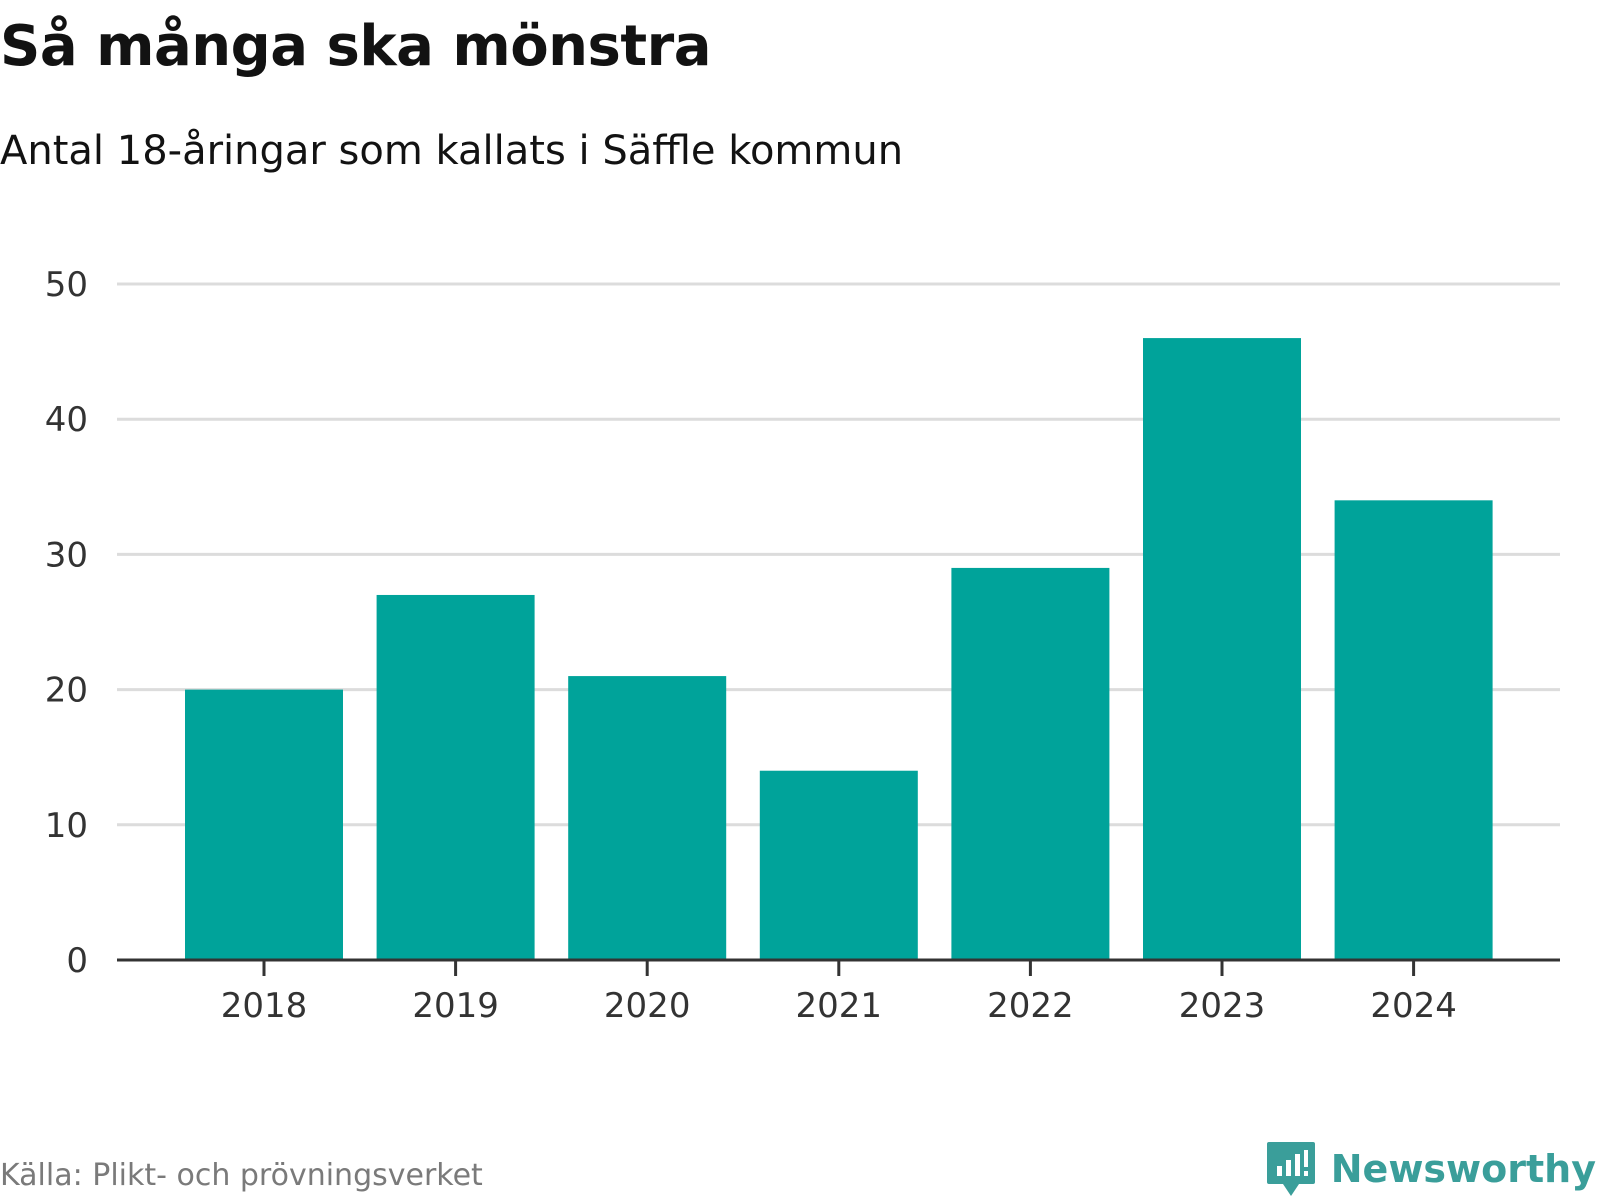 The image size is (1600, 1200). I want to click on bar-2020, so click(647, 818).